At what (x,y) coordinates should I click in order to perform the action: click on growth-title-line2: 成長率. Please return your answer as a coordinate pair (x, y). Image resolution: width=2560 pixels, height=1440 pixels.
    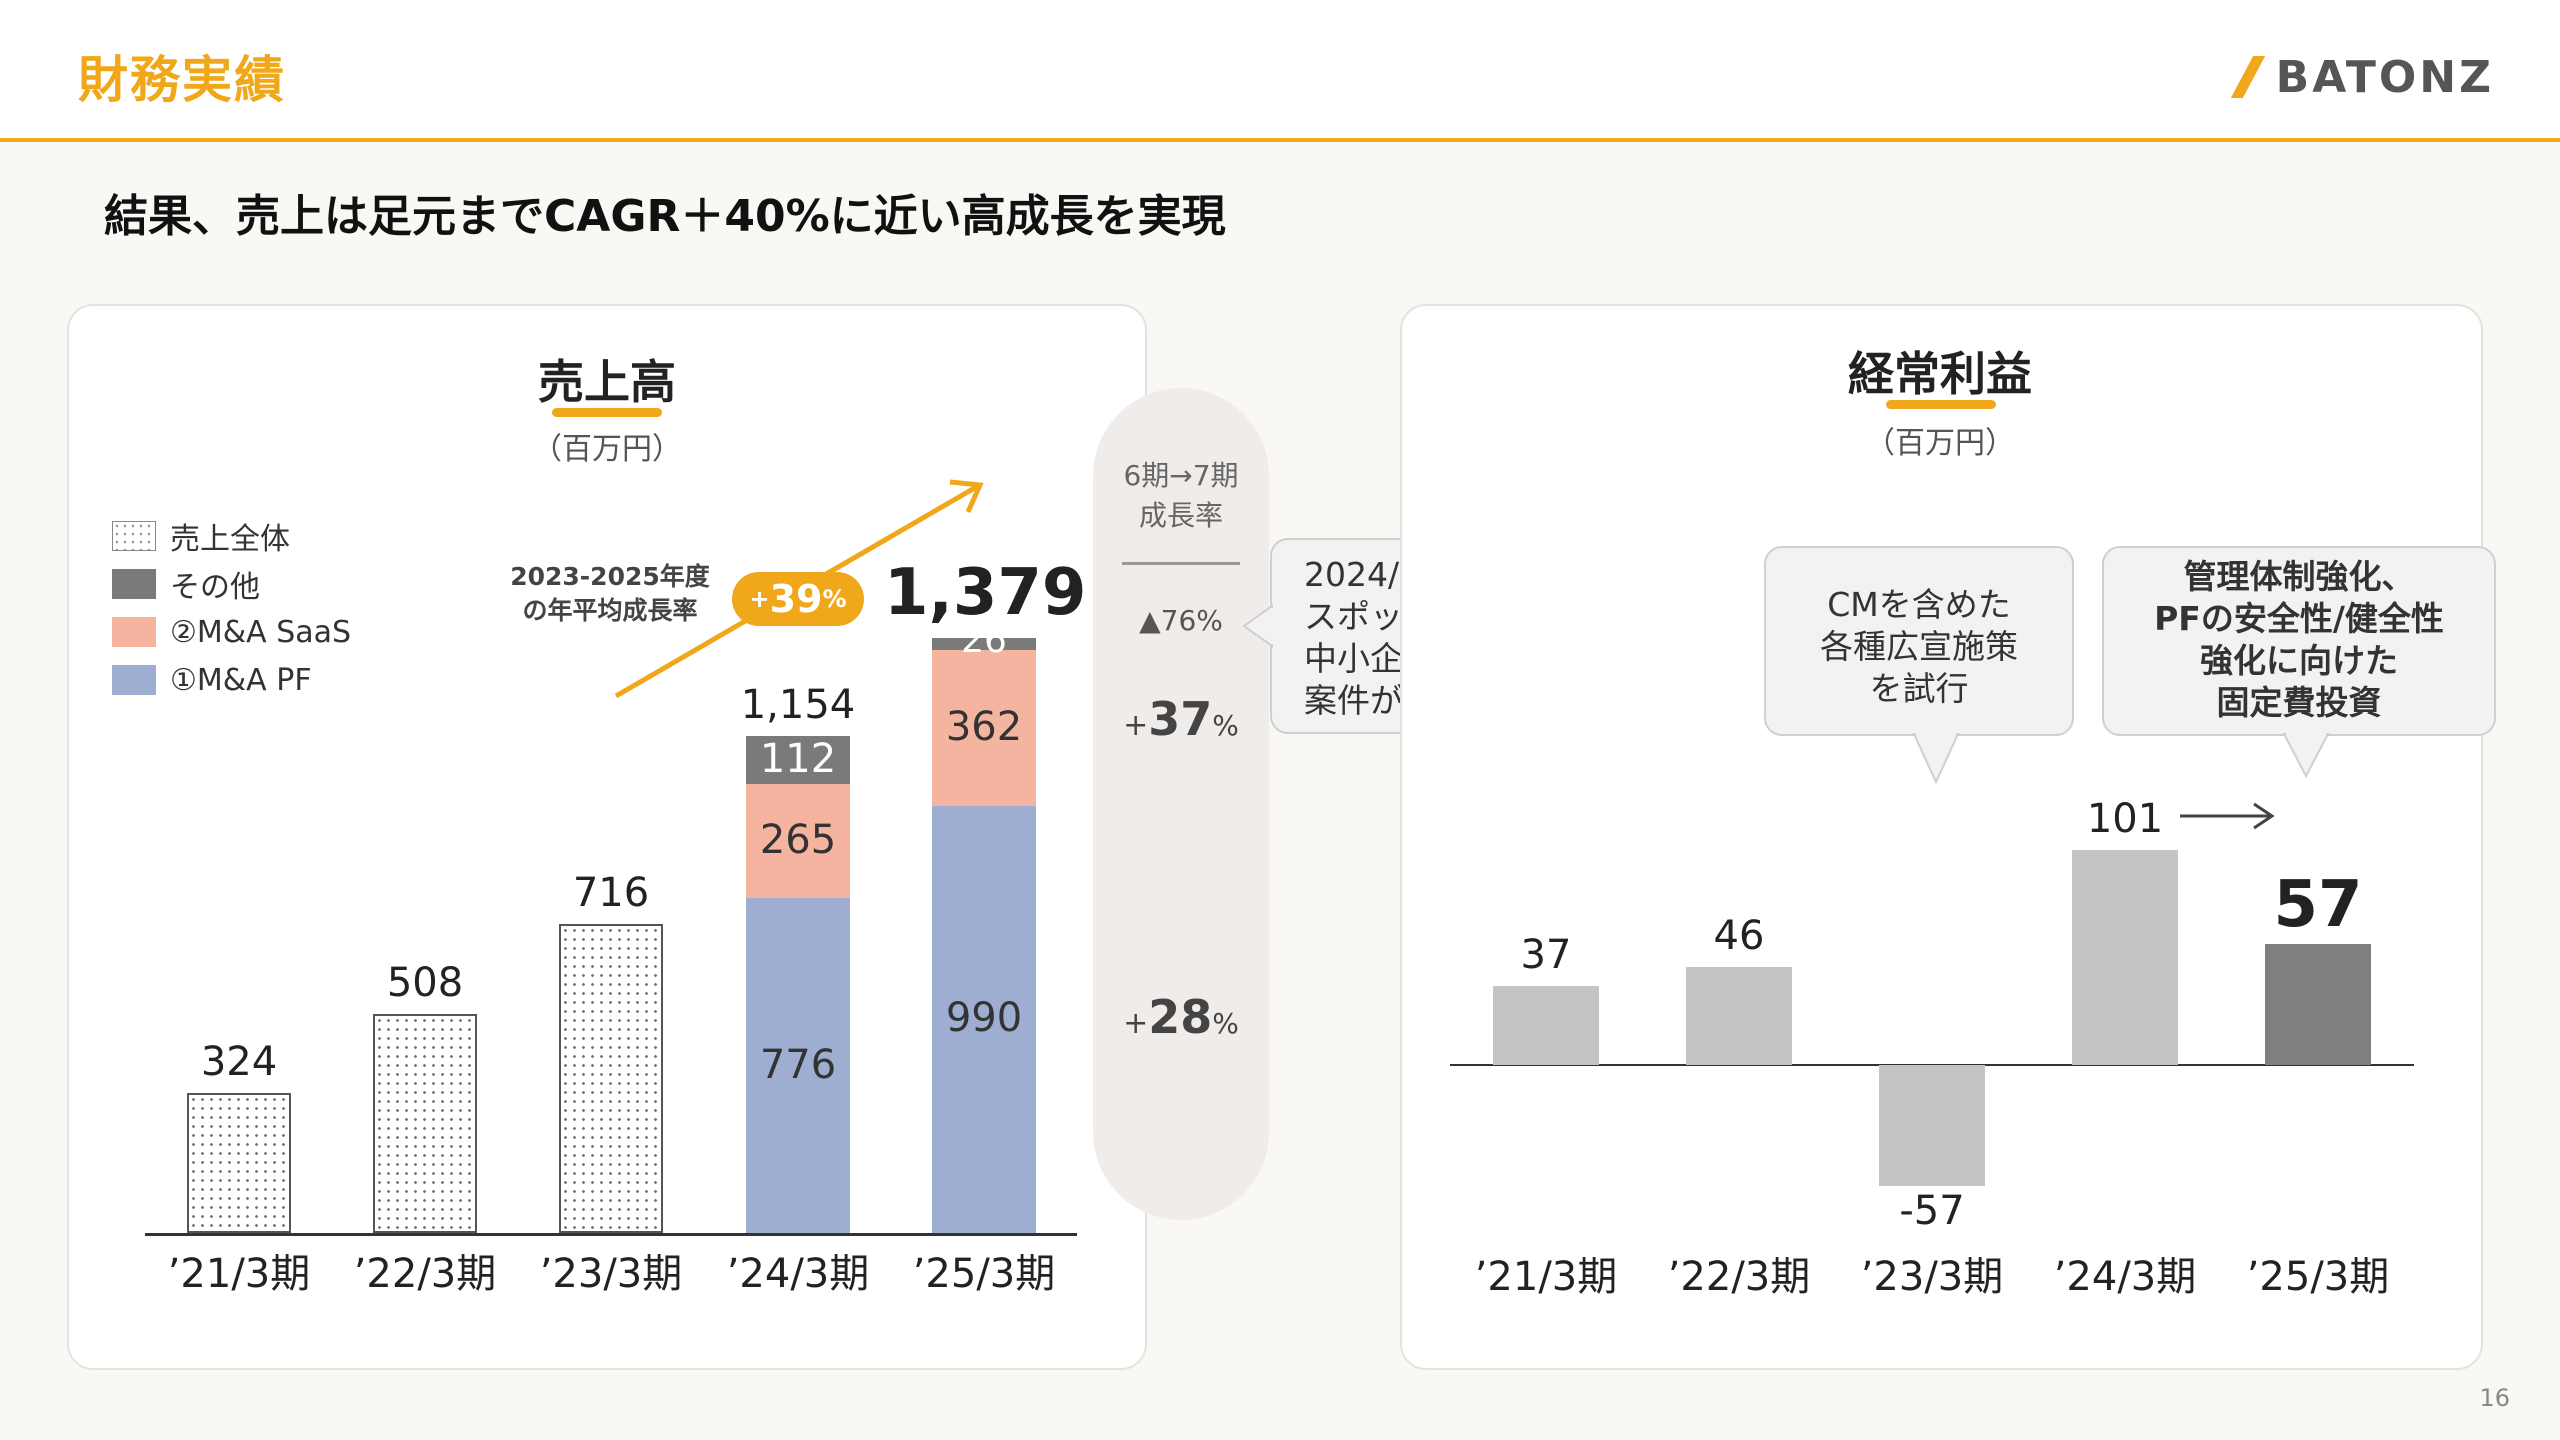
    Looking at the image, I should click on (1180, 515).